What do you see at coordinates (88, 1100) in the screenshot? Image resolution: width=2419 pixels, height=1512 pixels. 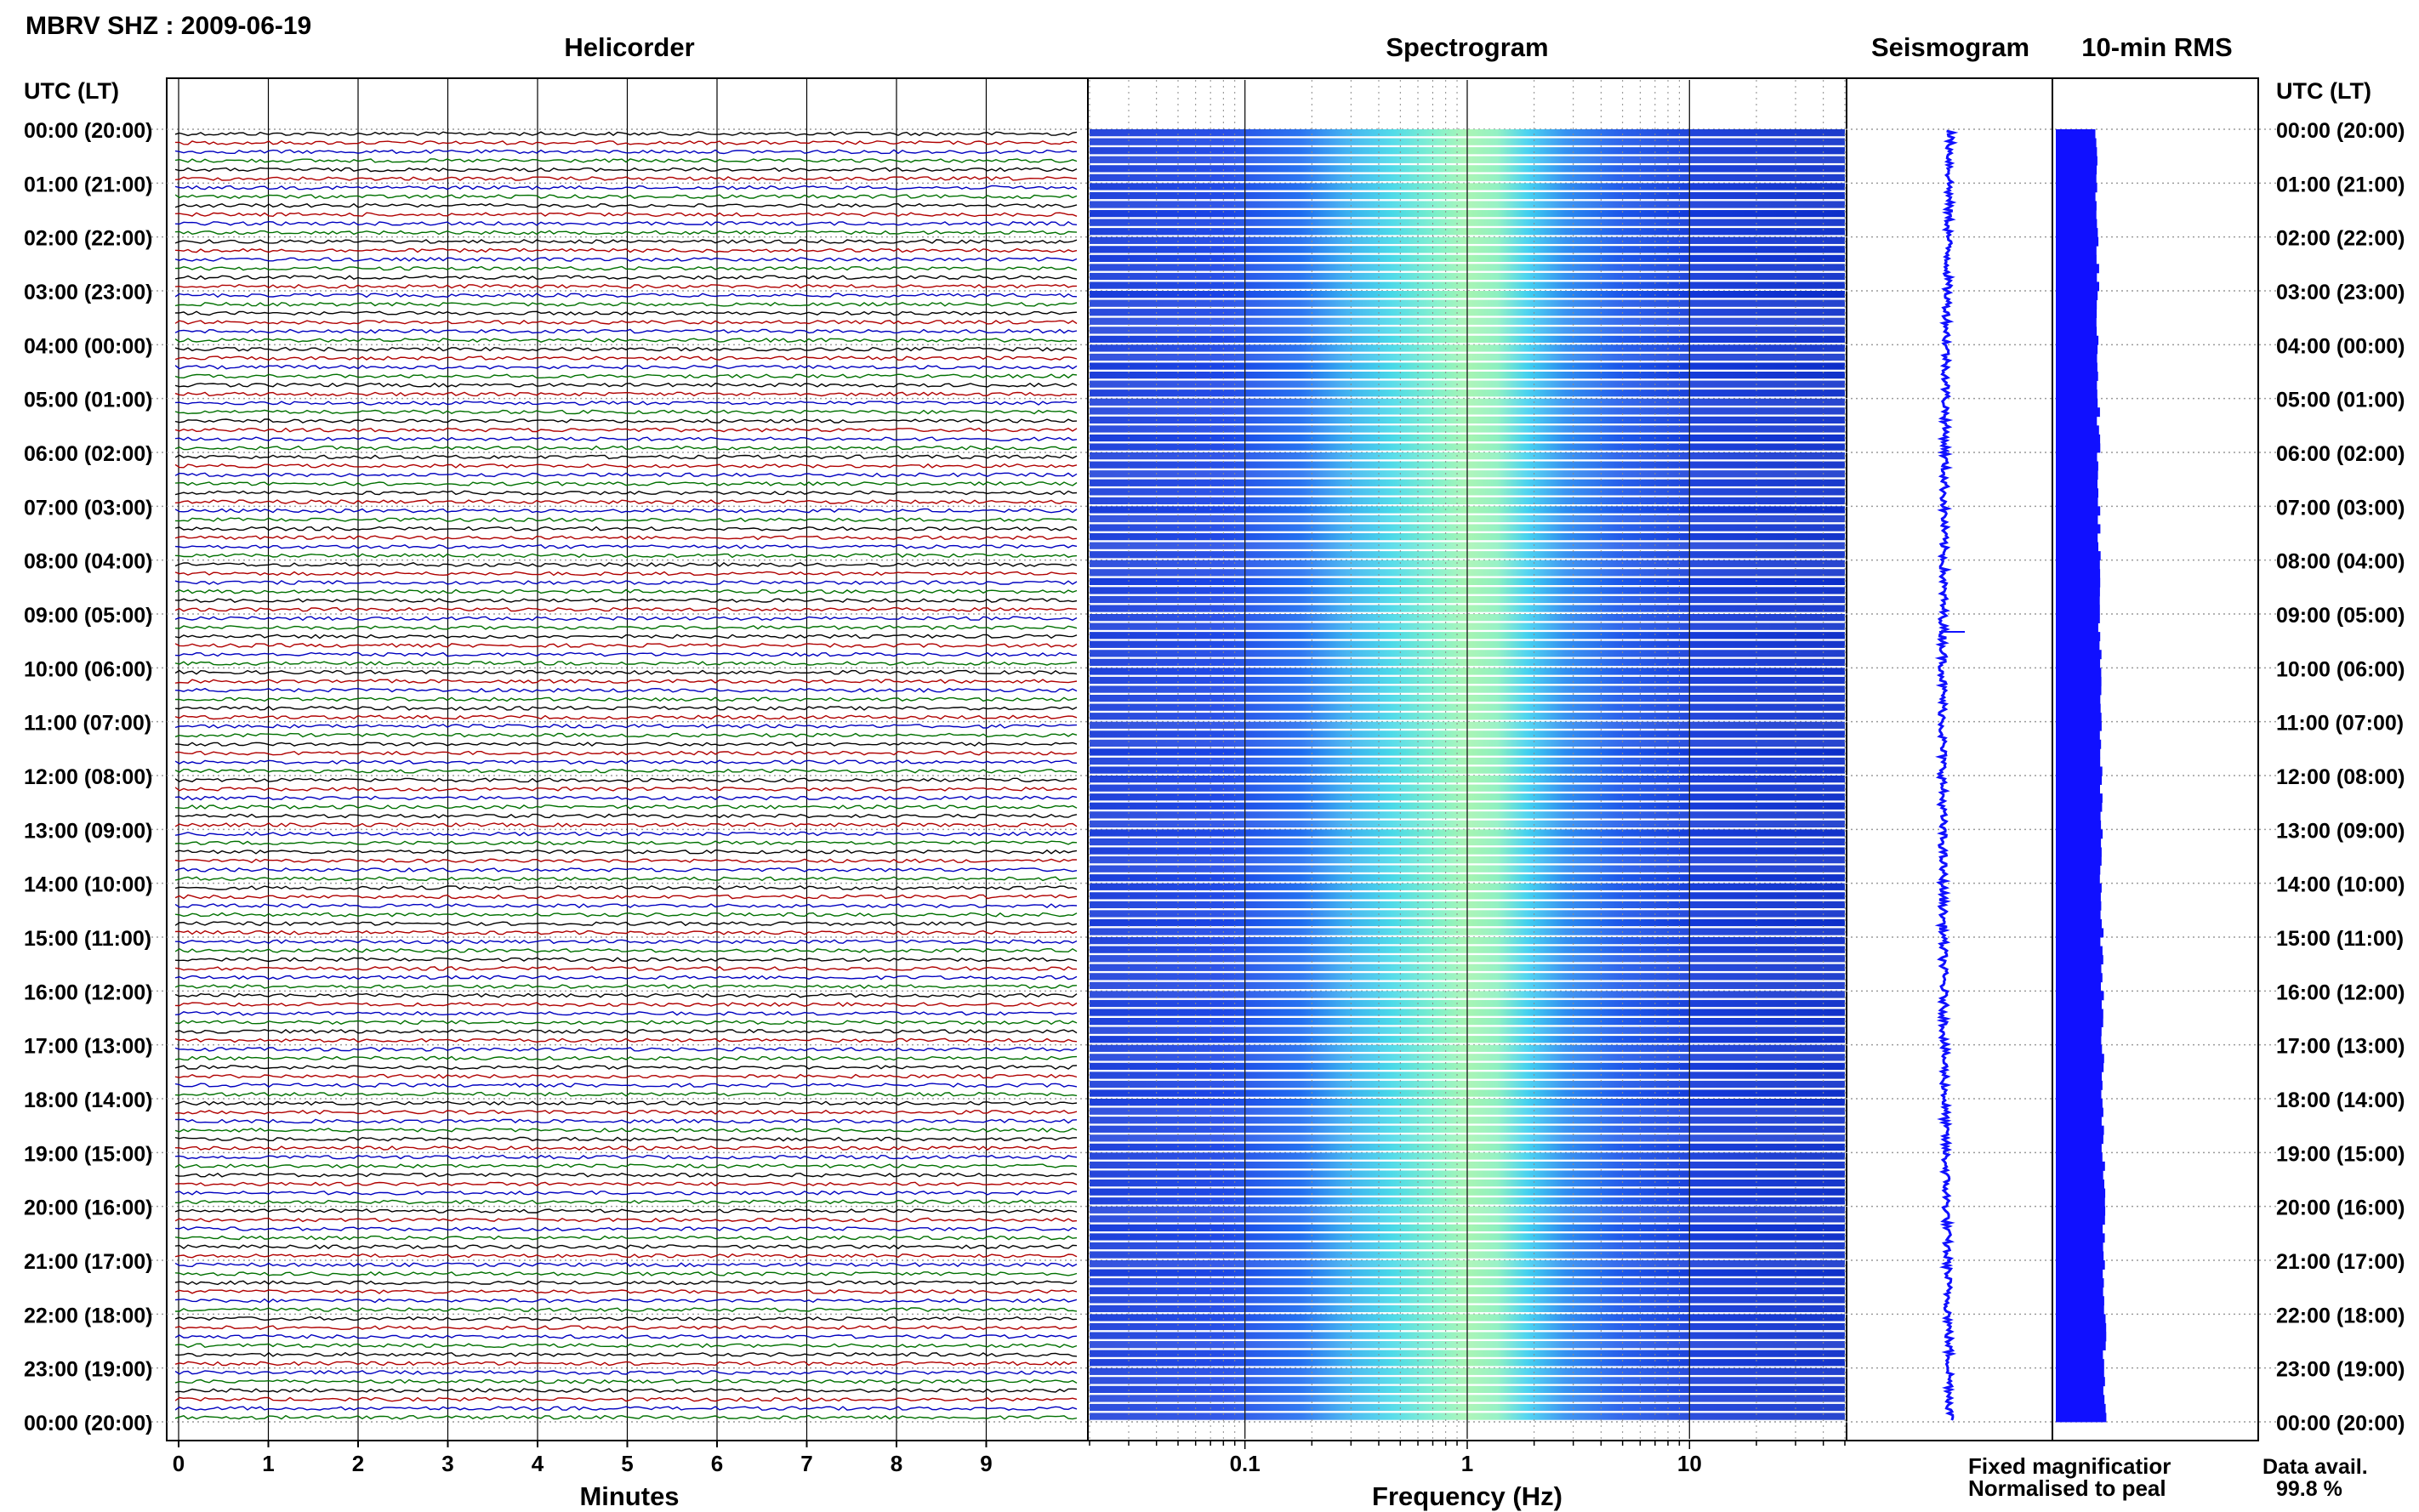 I see `time-label: 18:00 (14:00)` at bounding box center [88, 1100].